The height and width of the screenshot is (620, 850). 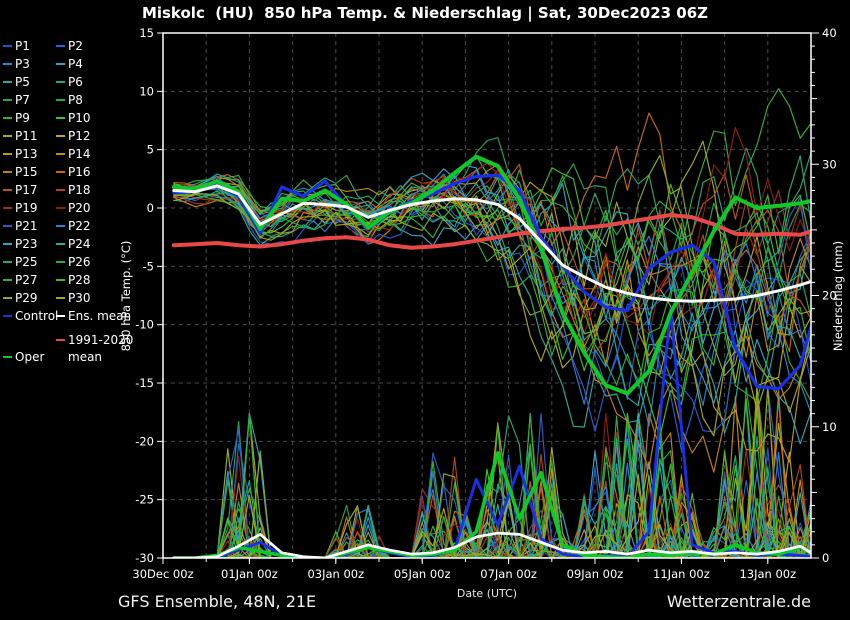 What do you see at coordinates (26, 298) in the screenshot?
I see `legend-item-p29-label: P29` at bounding box center [26, 298].